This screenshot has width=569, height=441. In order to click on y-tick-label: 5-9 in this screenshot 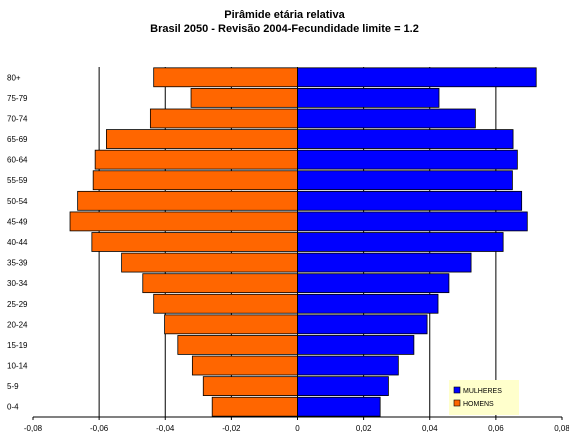, I will do `click(13, 386)`.